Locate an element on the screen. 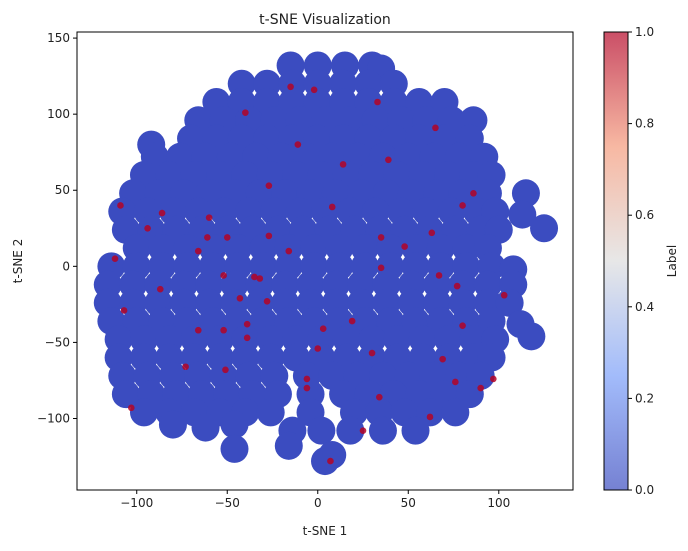  x-axis-label: t-SNE 1 is located at coordinates (325, 531).